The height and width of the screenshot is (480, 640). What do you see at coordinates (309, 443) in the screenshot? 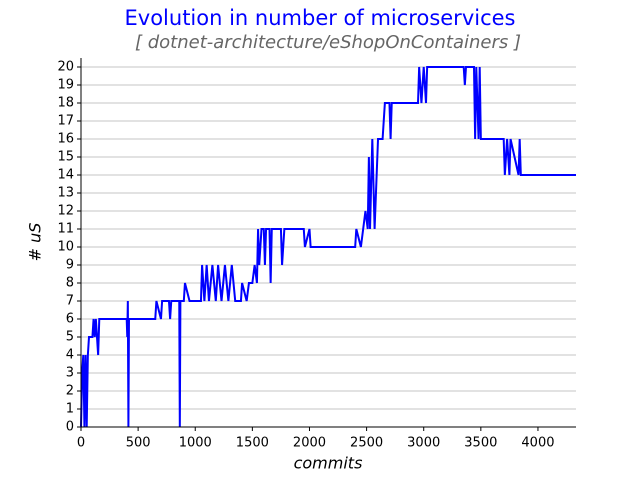
I see `x-tick-label: 2000` at bounding box center [309, 443].